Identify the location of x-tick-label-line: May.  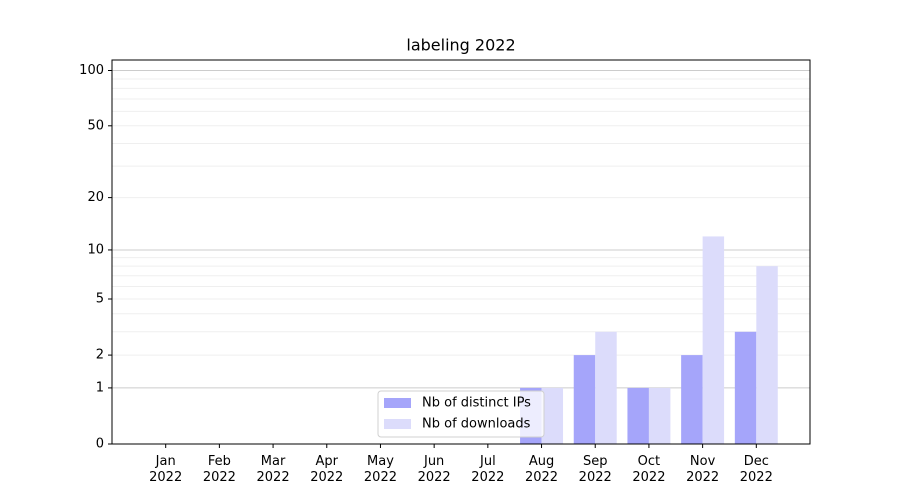
(380, 461).